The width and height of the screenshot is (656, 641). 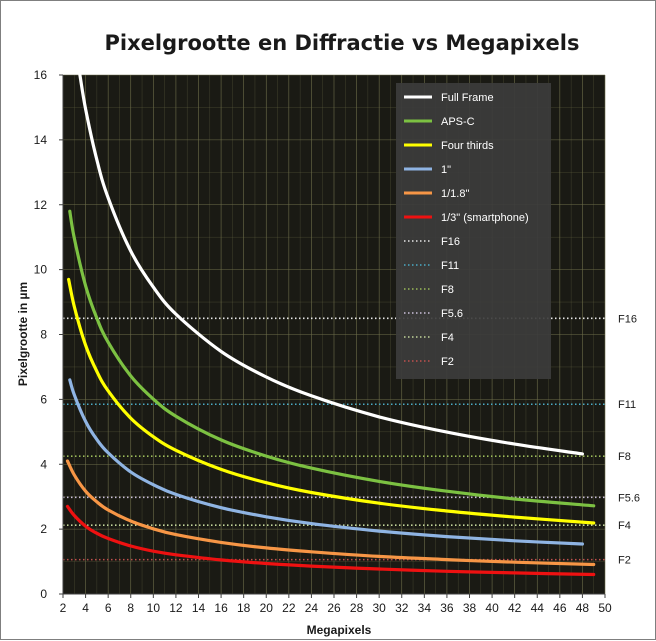 What do you see at coordinates (199, 608) in the screenshot?
I see `x-tick-label: 14` at bounding box center [199, 608].